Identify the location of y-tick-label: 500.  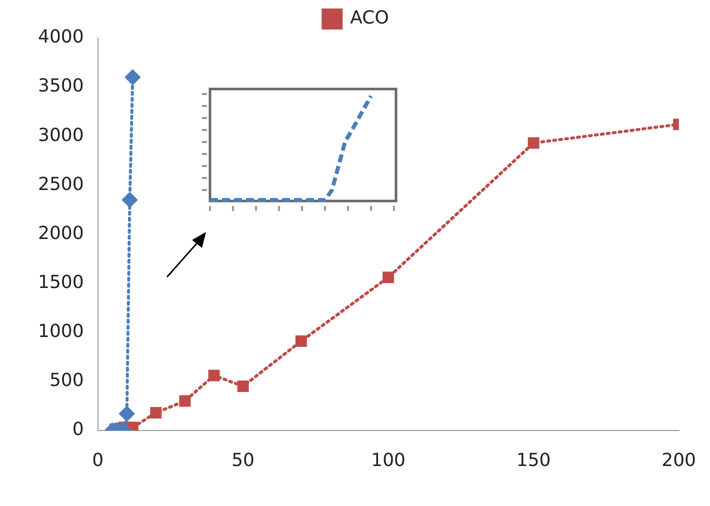
(66, 381).